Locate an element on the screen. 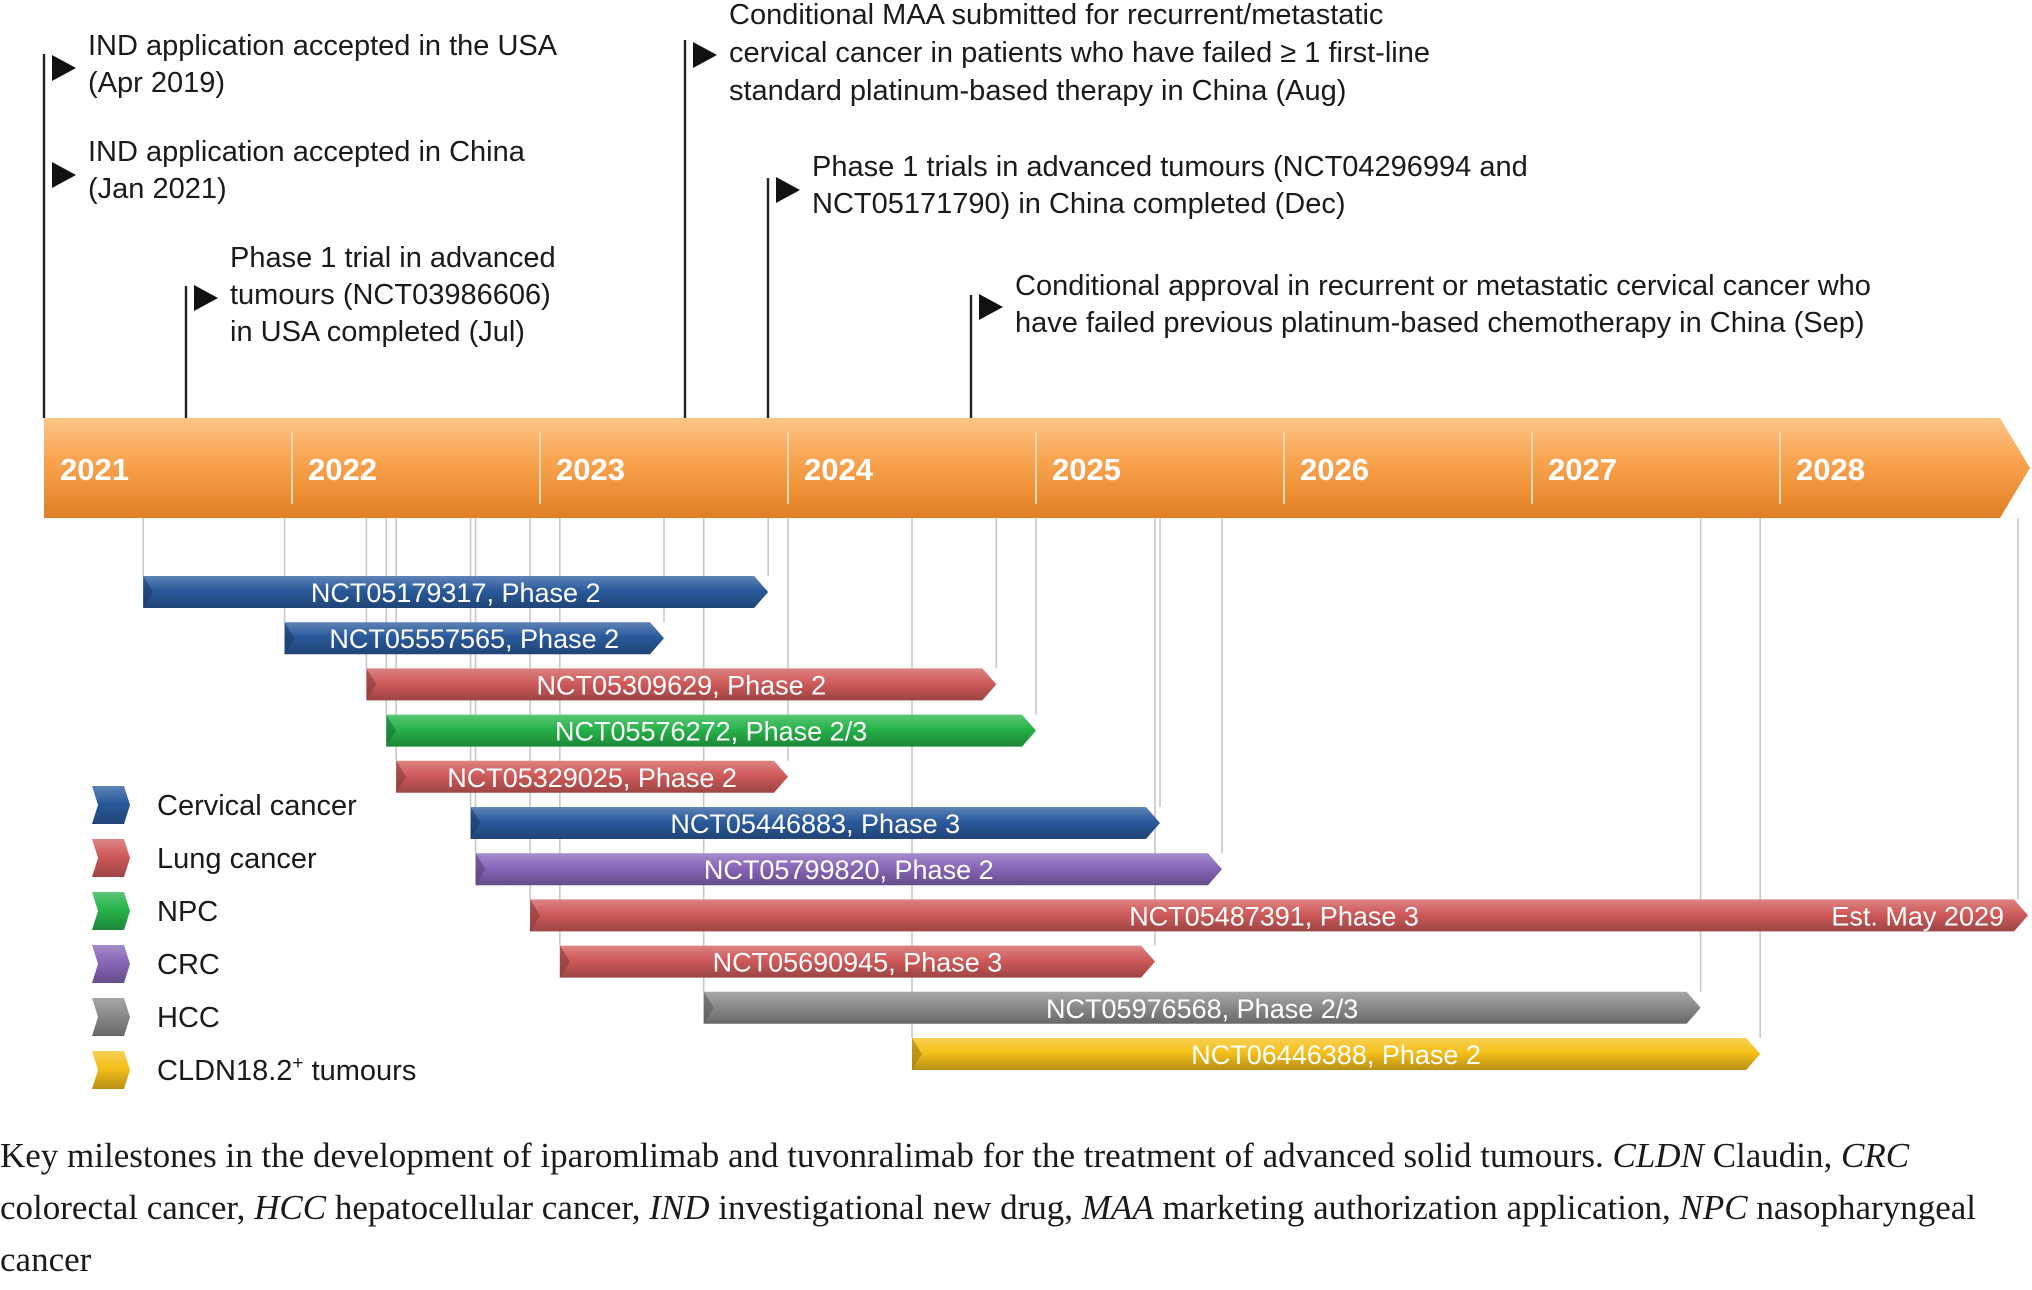 Image resolution: width=2032 pixels, height=1290 pixels. caption-abbrev: HCC is located at coordinates (290, 1207).